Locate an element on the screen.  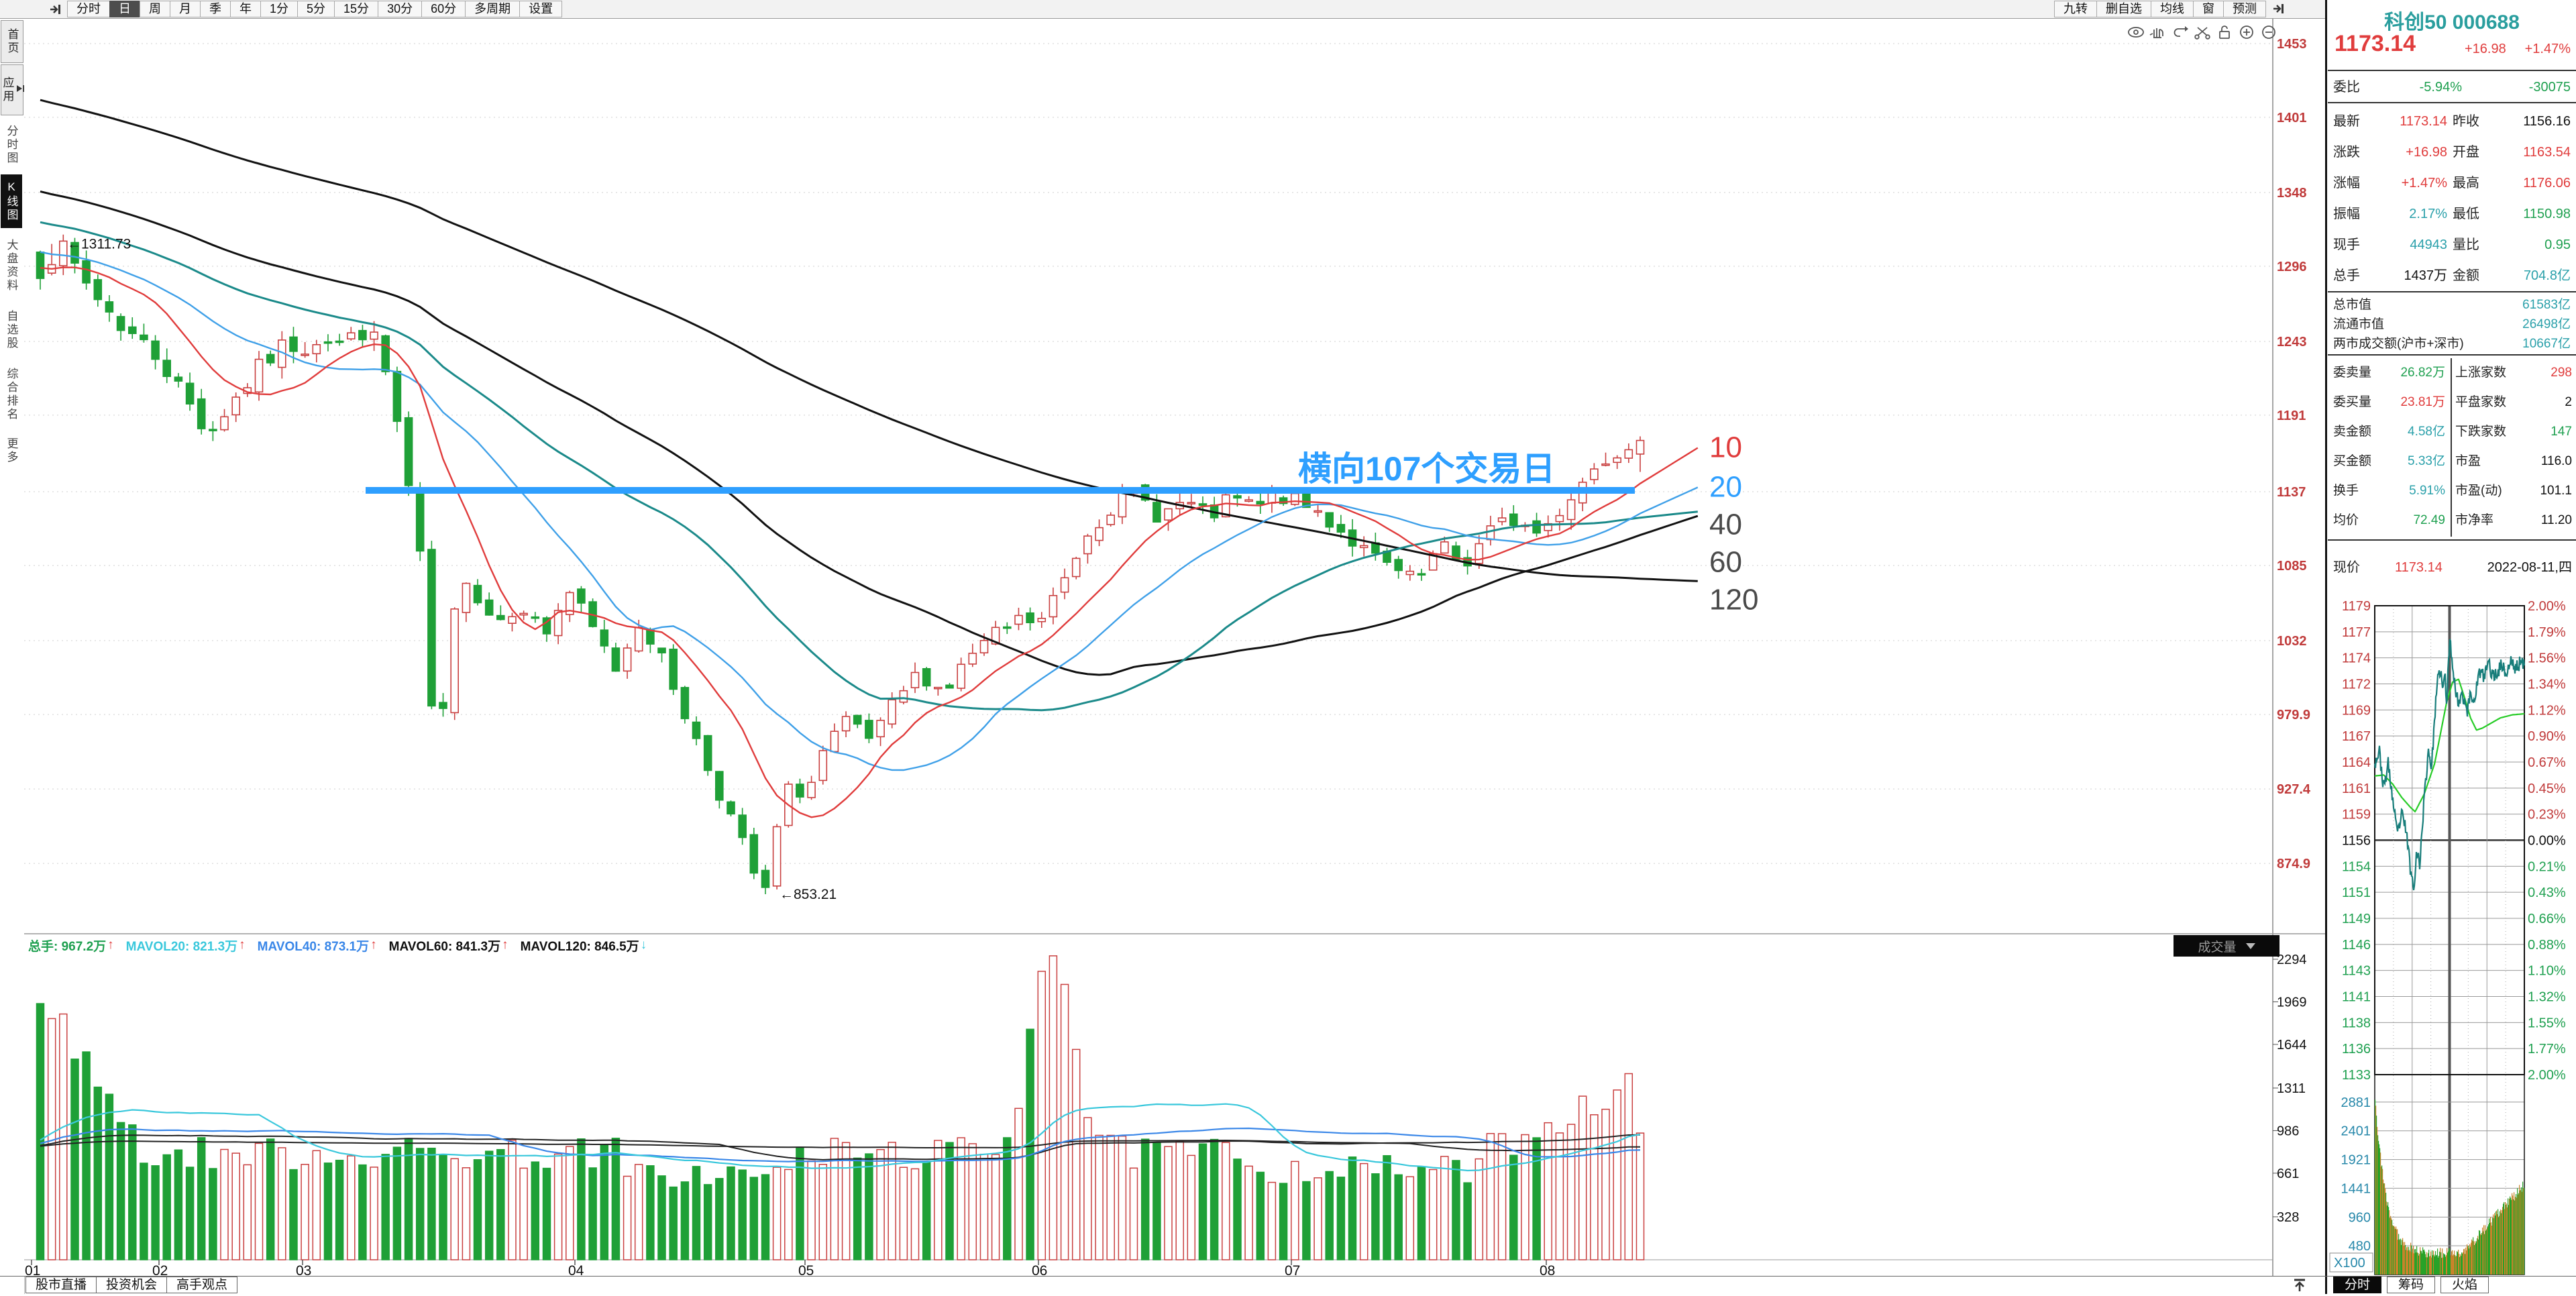
toolbar-button-删自选: 删自选 is located at coordinates (2123, 9).